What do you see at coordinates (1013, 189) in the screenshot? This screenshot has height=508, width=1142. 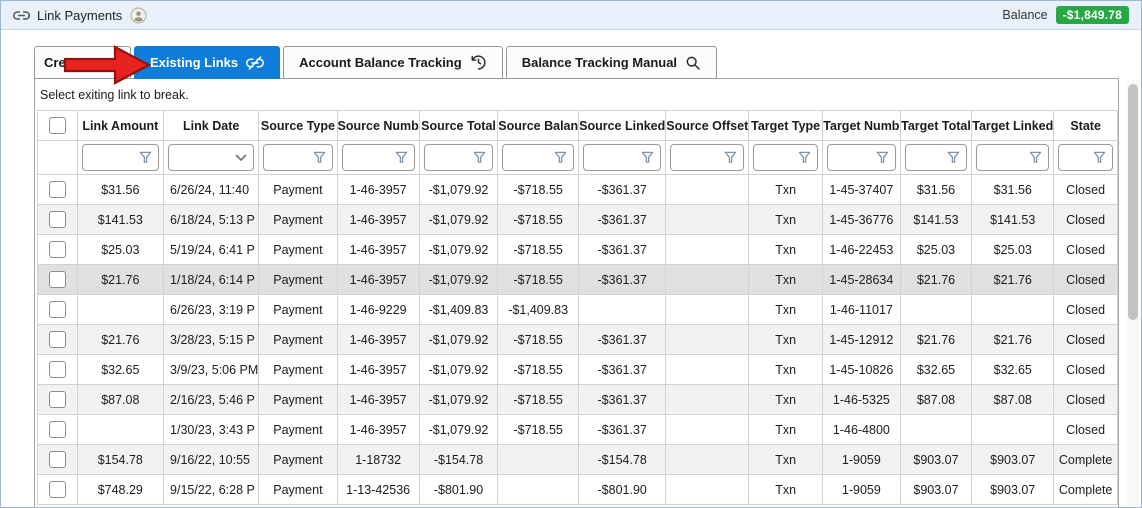 I see `cell-target-linked: $31.56` at bounding box center [1013, 189].